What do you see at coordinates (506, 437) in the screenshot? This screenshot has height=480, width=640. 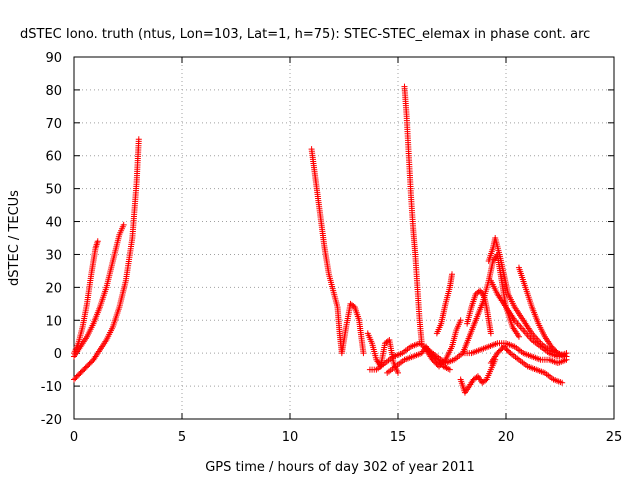 I see `x-tick-label: 20` at bounding box center [506, 437].